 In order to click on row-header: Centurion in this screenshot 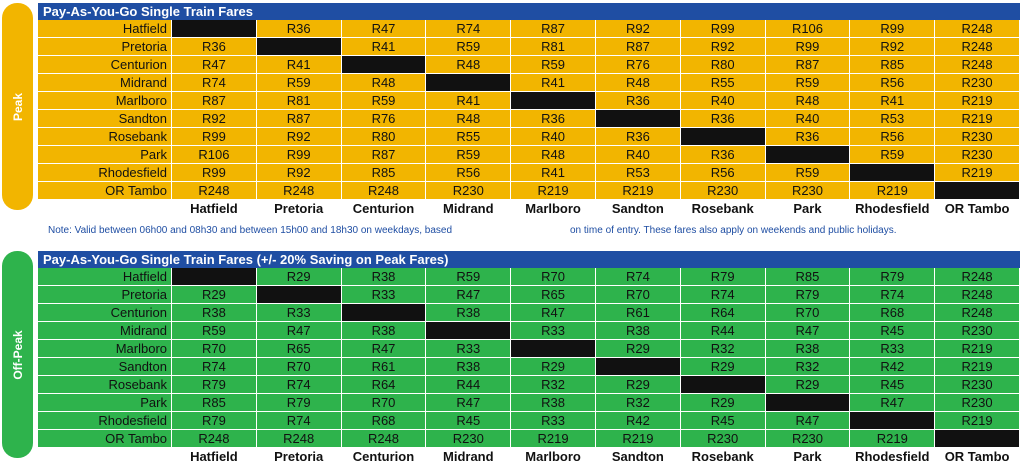, I will do `click(105, 65)`.